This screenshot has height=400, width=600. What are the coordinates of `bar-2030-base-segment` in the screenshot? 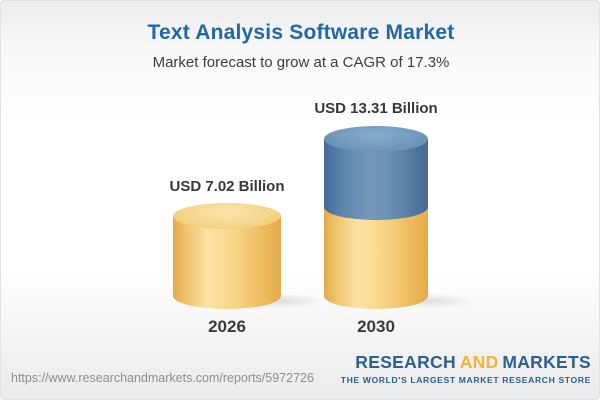 It's located at (376, 258).